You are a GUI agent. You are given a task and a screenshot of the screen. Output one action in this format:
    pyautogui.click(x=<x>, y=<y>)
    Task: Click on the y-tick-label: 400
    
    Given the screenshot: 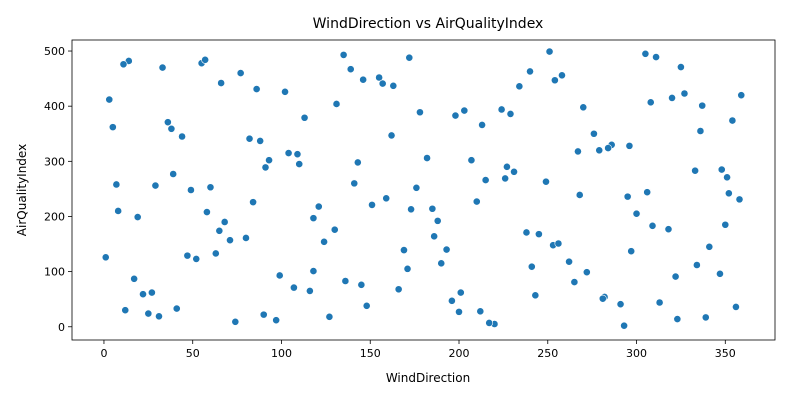 What is the action you would take?
    pyautogui.click(x=54, y=106)
    